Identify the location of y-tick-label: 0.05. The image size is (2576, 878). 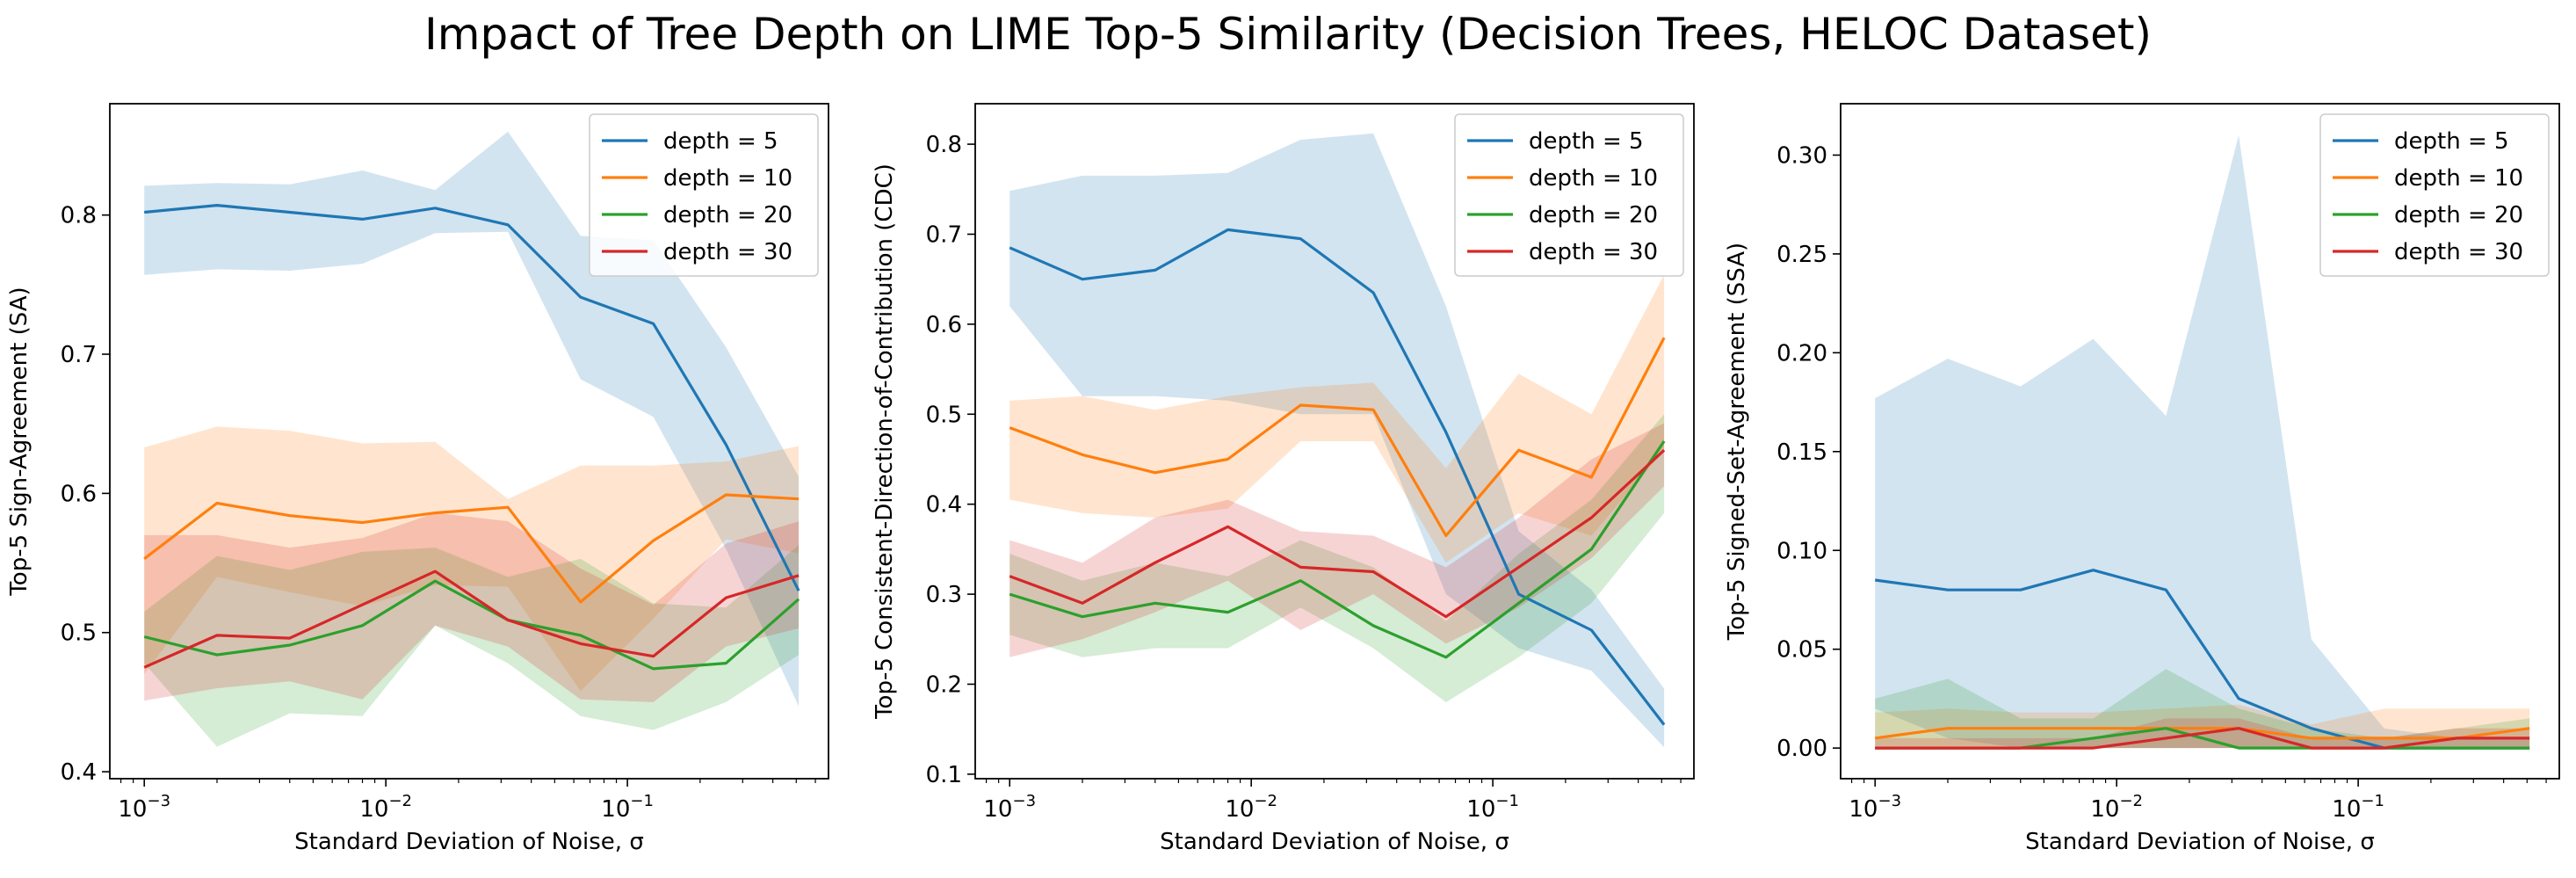
(1801, 650).